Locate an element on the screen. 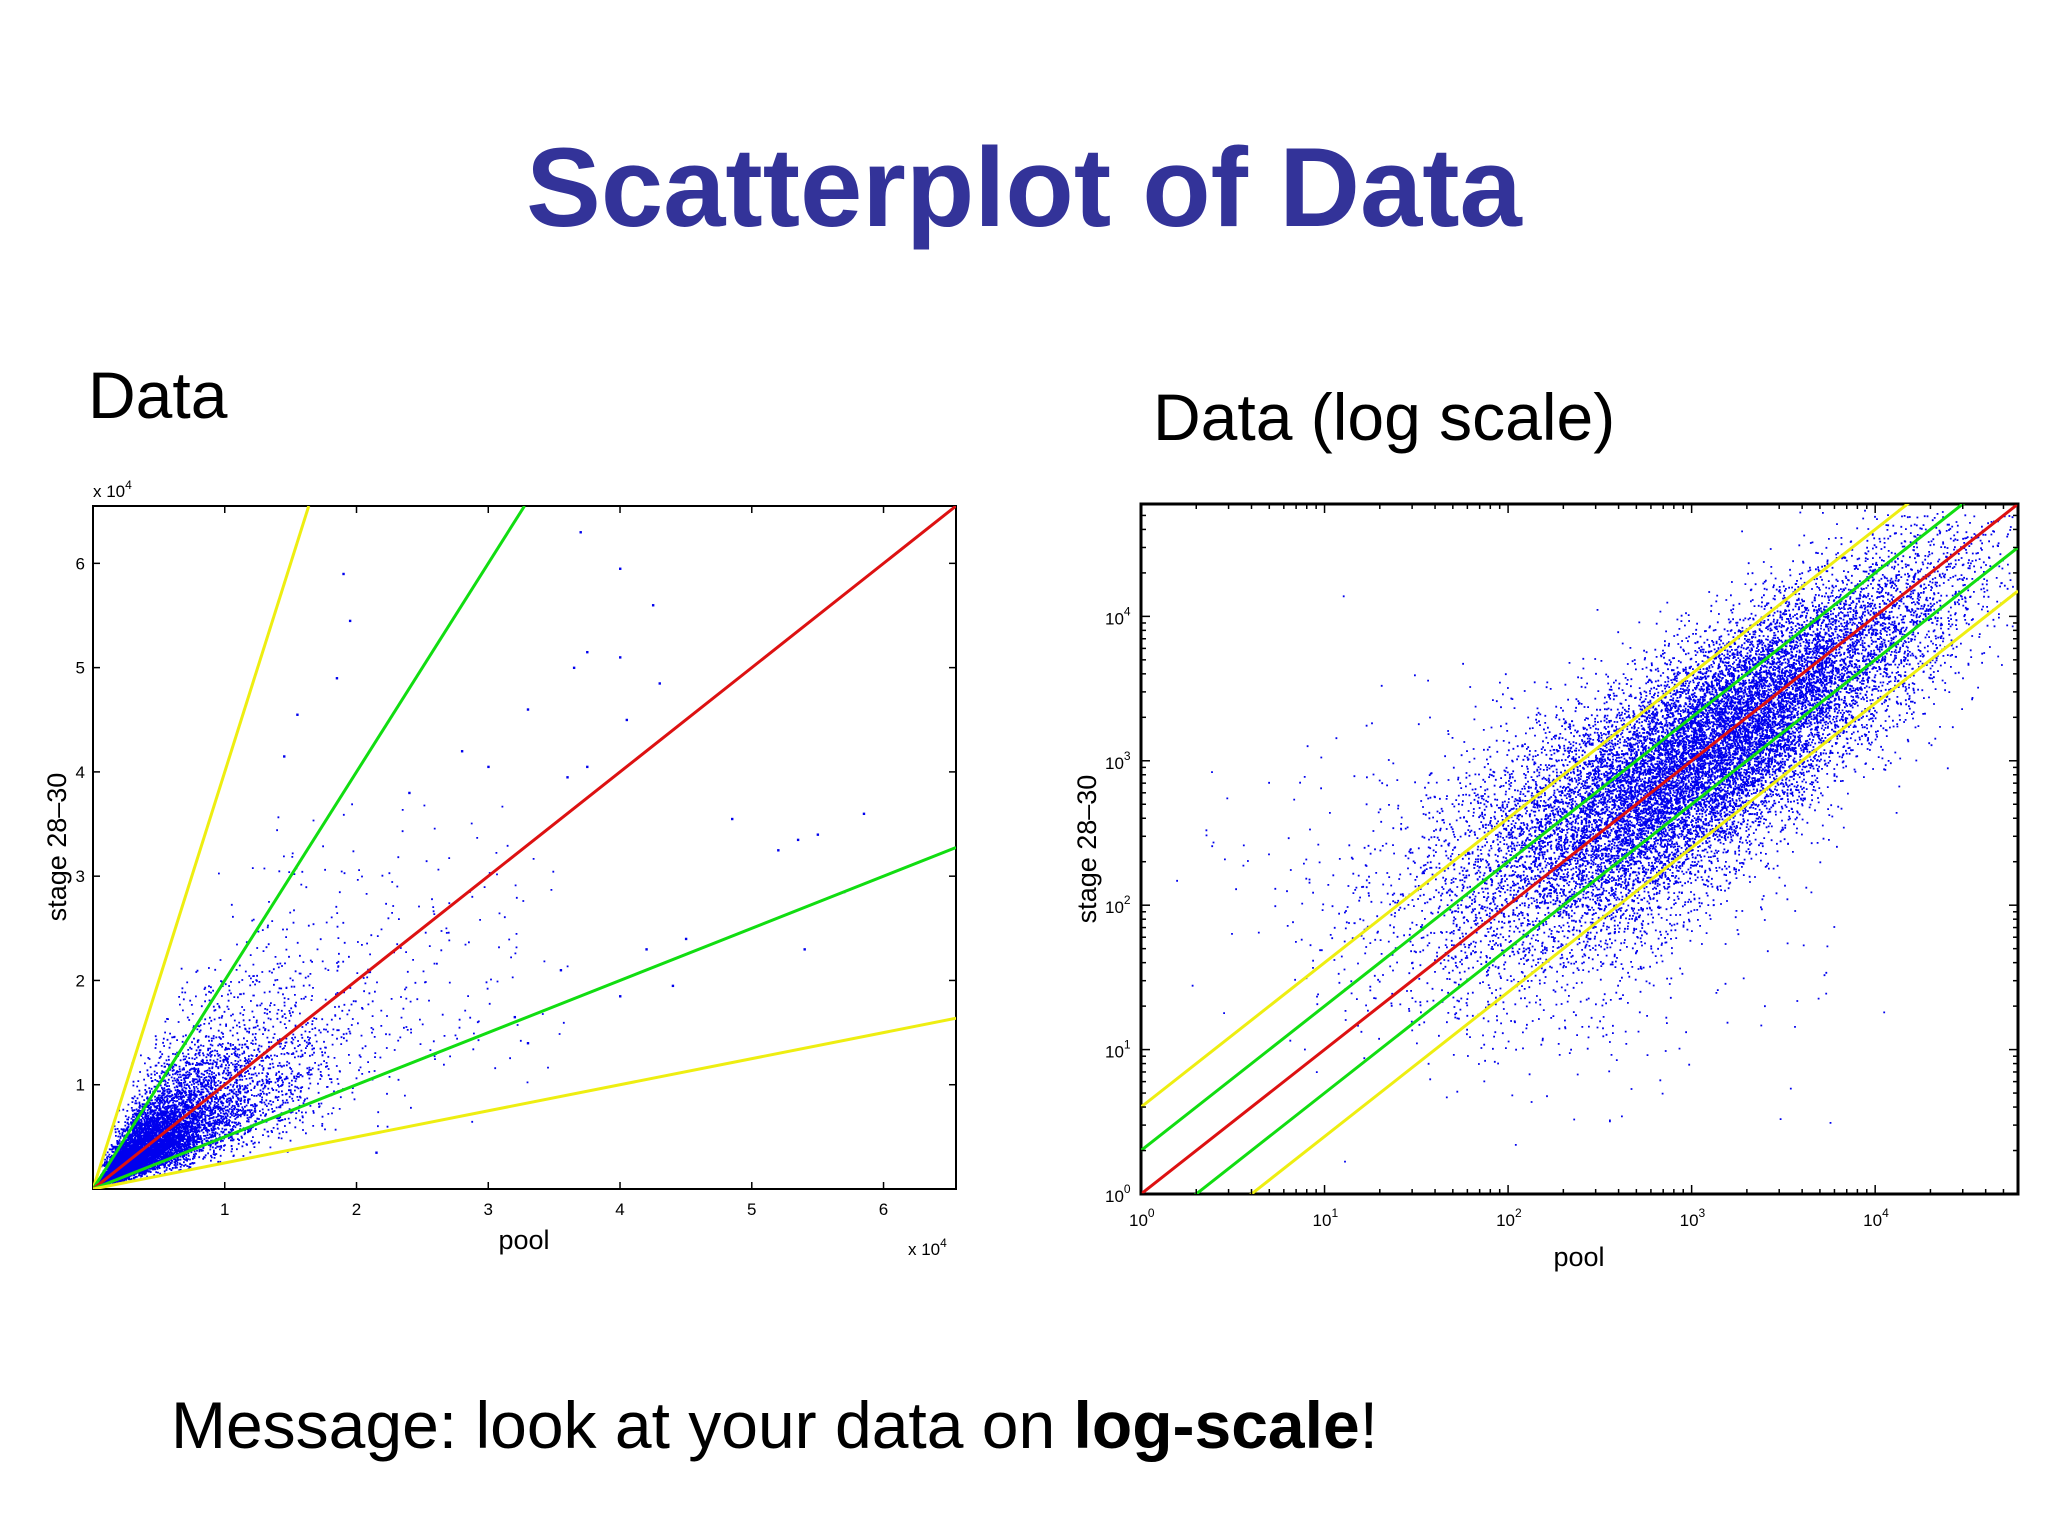 This screenshot has width=2048, height=1536. linear-x-tick-label: 4 is located at coordinates (619, 1209).